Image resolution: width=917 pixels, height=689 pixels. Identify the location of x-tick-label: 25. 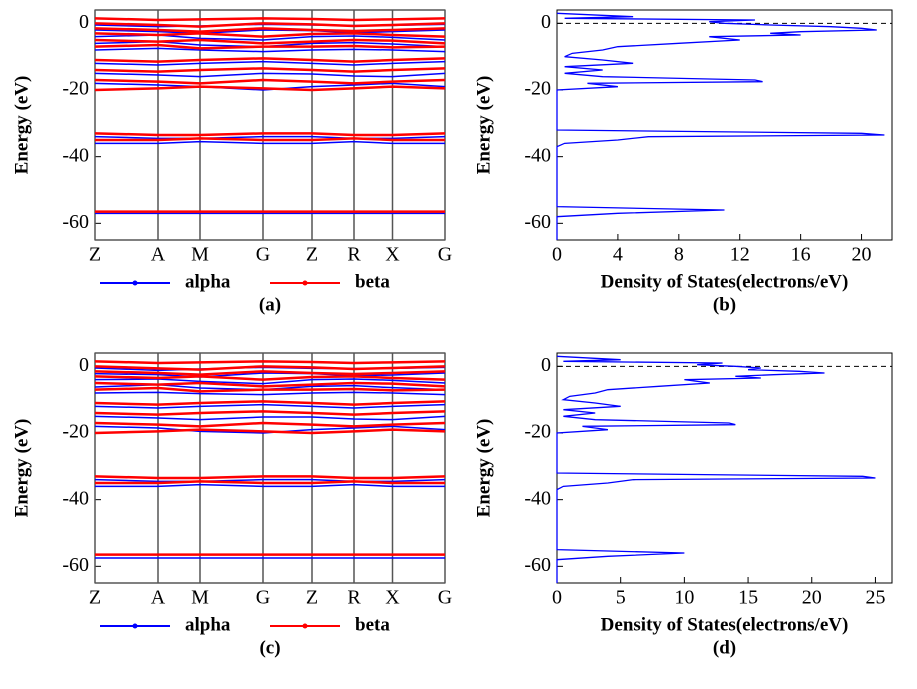
(875, 598).